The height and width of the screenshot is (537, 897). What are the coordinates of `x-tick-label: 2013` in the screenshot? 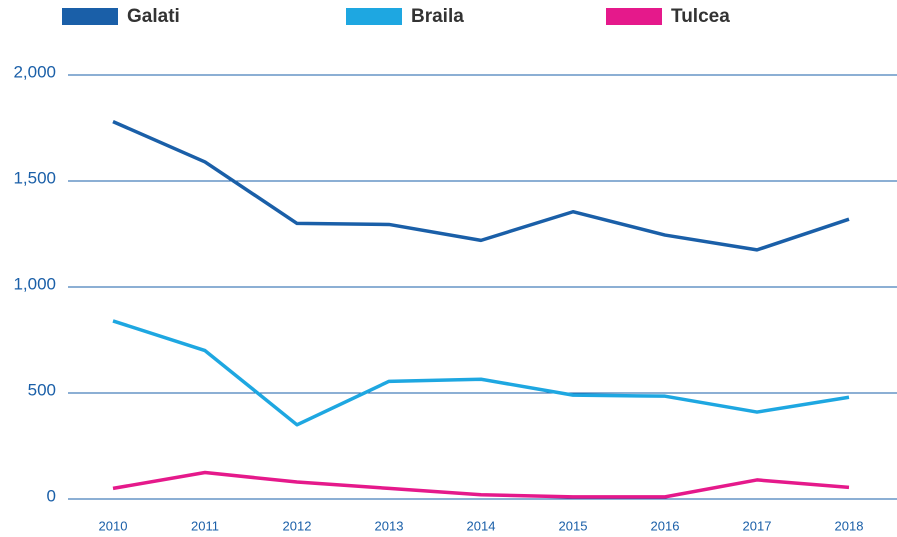 It's located at (389, 525).